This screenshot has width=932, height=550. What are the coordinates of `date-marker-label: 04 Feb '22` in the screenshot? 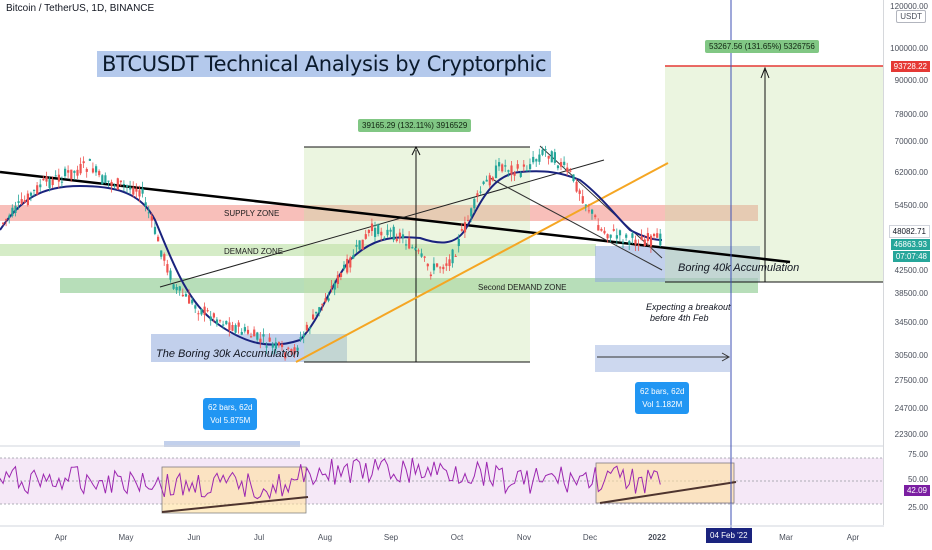 It's located at (729, 535).